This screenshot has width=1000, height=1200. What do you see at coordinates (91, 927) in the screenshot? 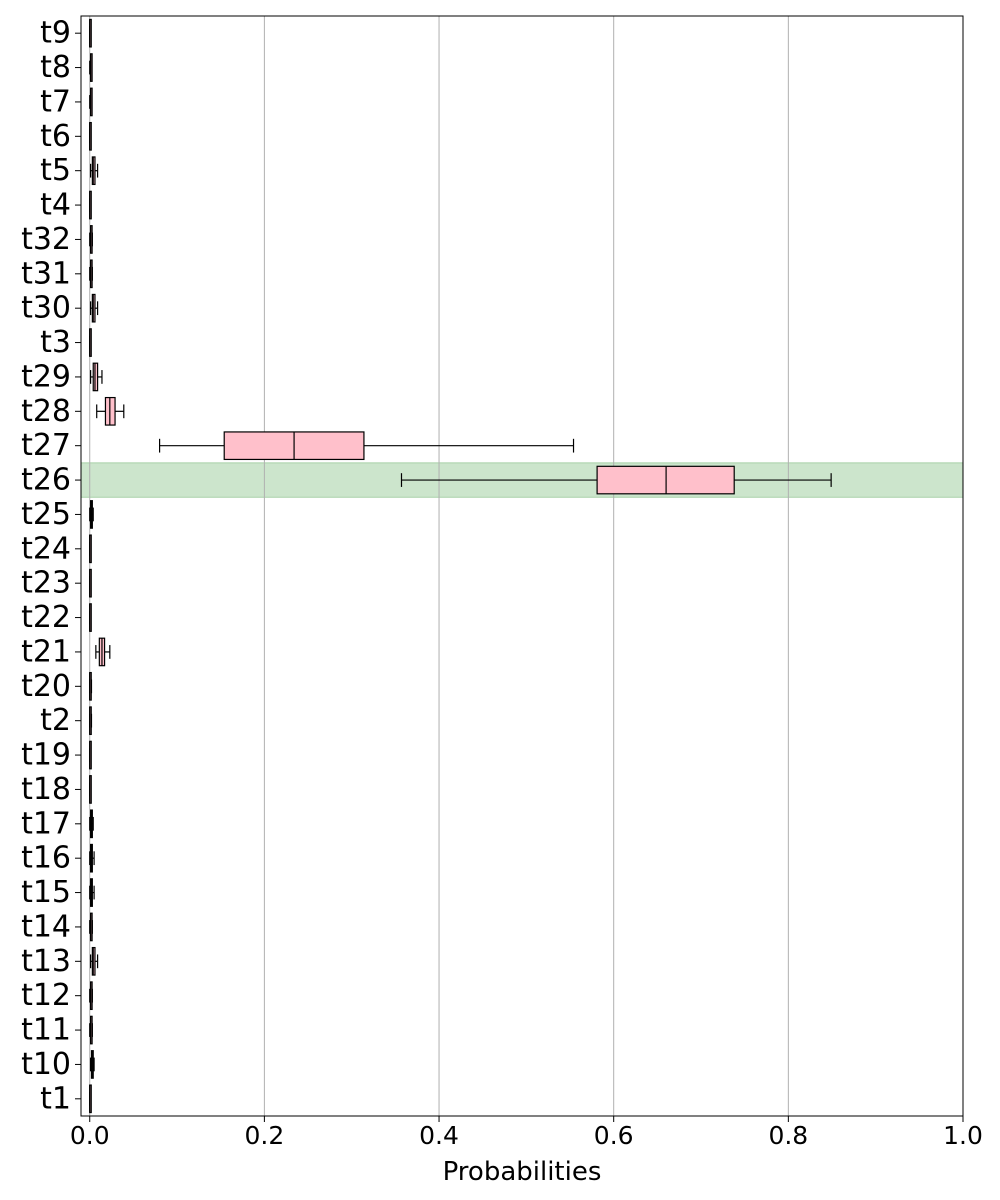
I see `box-t14` at bounding box center [91, 927].